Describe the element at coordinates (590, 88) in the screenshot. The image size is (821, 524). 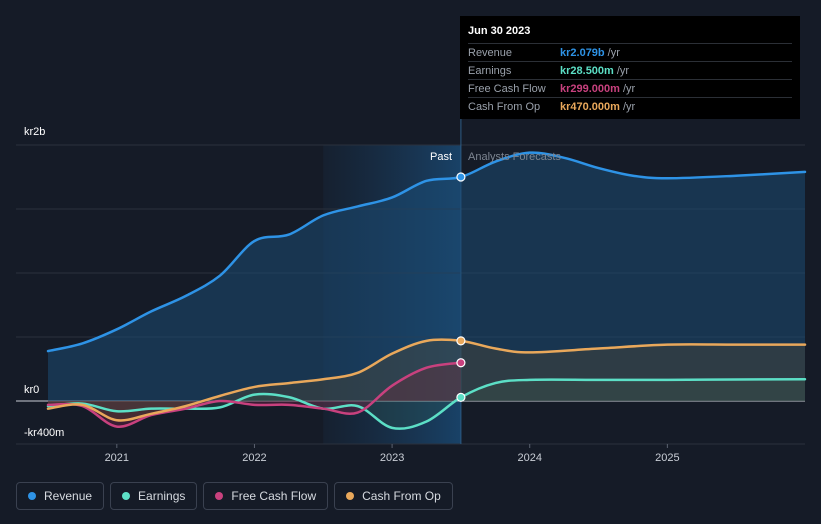
I see `tooltip-value: kr299.000m` at that location.